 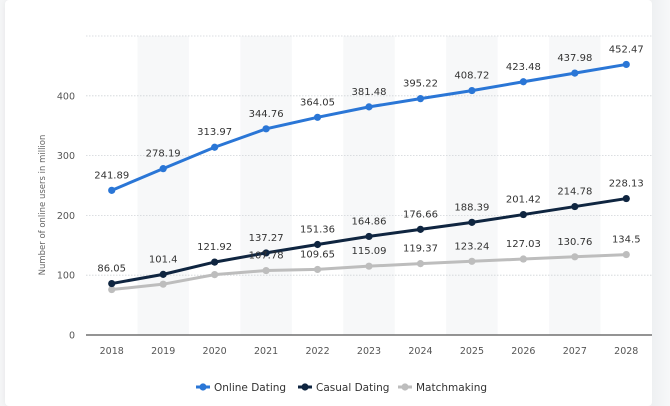 What do you see at coordinates (626, 184) in the screenshot?
I see `data-label: 228.13` at bounding box center [626, 184].